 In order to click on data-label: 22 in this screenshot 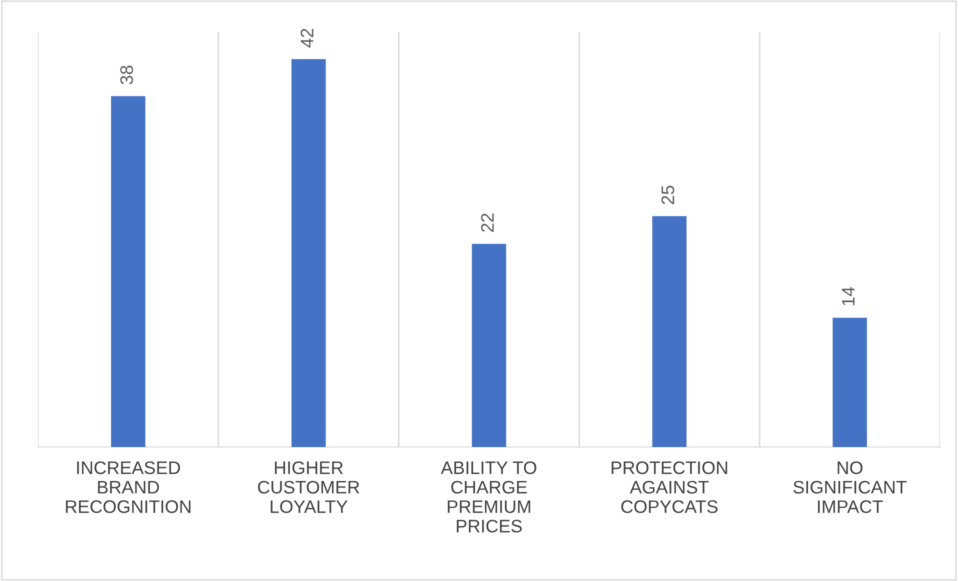, I will do `click(487, 223)`.